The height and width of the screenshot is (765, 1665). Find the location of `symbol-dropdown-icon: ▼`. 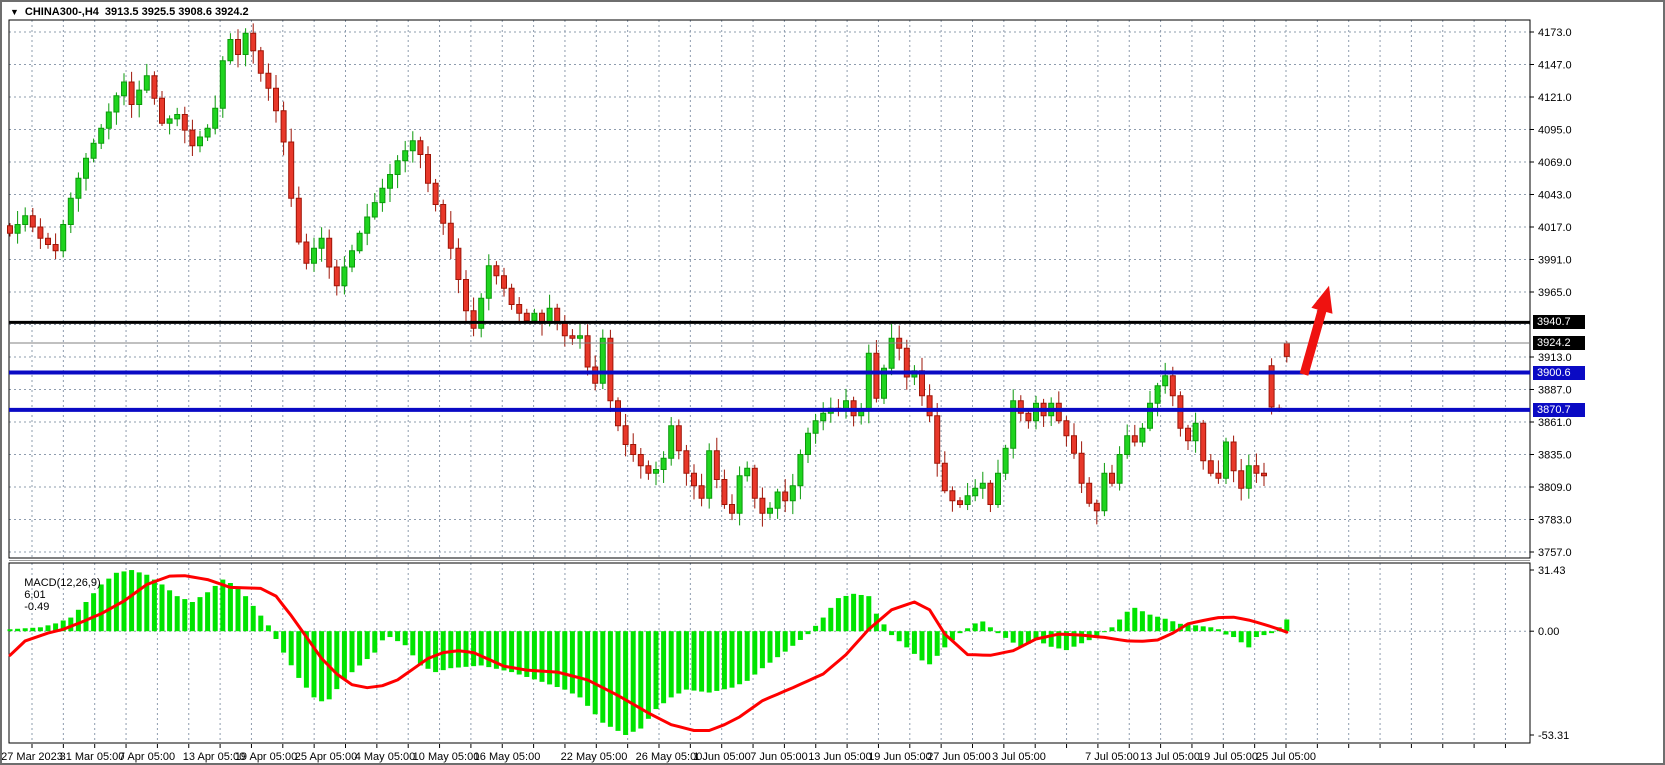

symbol-dropdown-icon: ▼ is located at coordinates (14, 12).